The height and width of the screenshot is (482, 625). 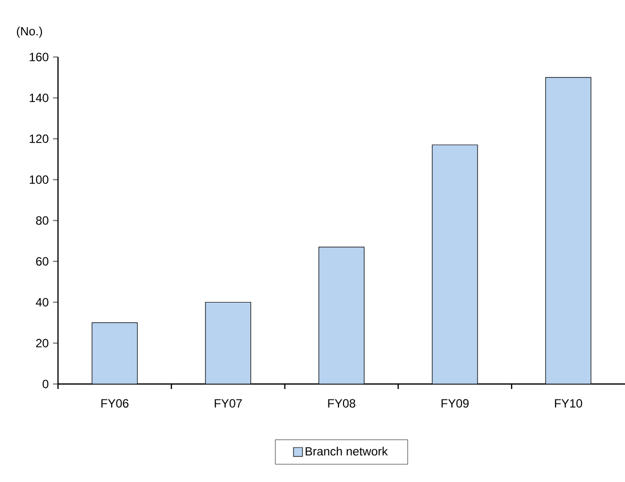 I want to click on x-tick-label: FY06, so click(x=114, y=403).